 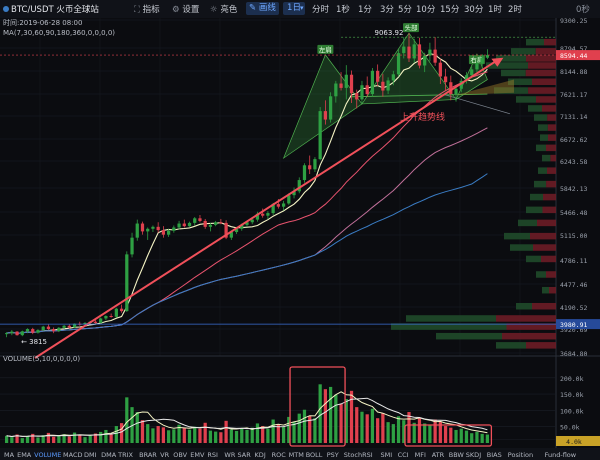 What do you see at coordinates (262, 8) in the screenshot?
I see `draw-button: ✎ 画线` at bounding box center [262, 8].